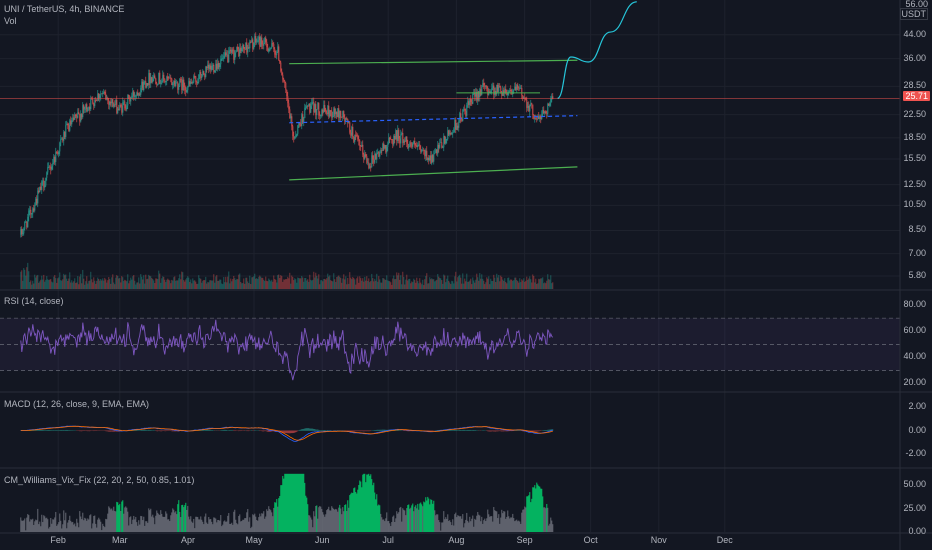 The width and height of the screenshot is (932, 550). What do you see at coordinates (433, 119) in the screenshot?
I see `channel-mid-line` at bounding box center [433, 119].